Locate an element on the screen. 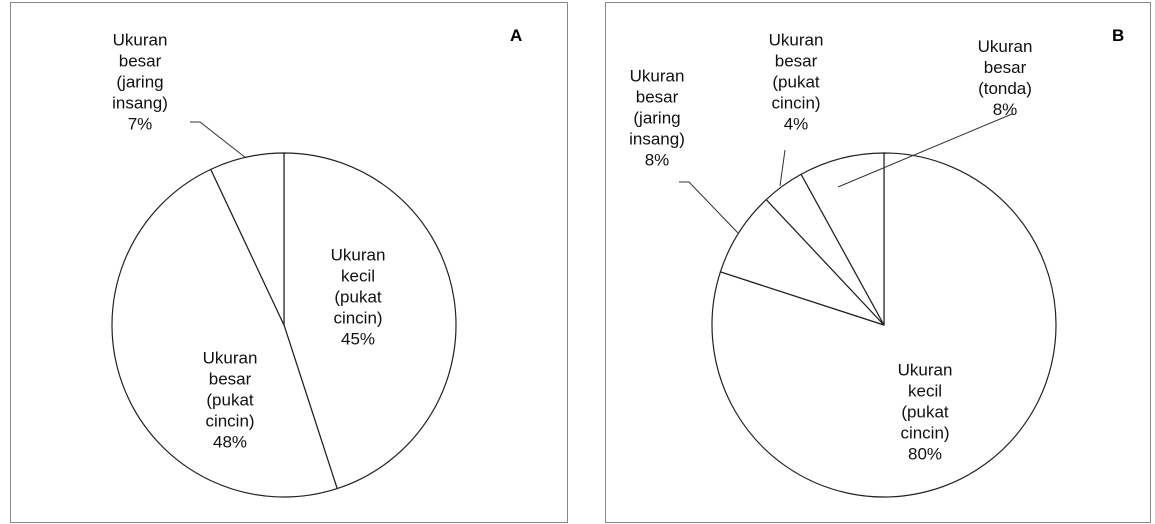 This screenshot has height=524, width=1155. slice-value: 7% is located at coordinates (140, 124).